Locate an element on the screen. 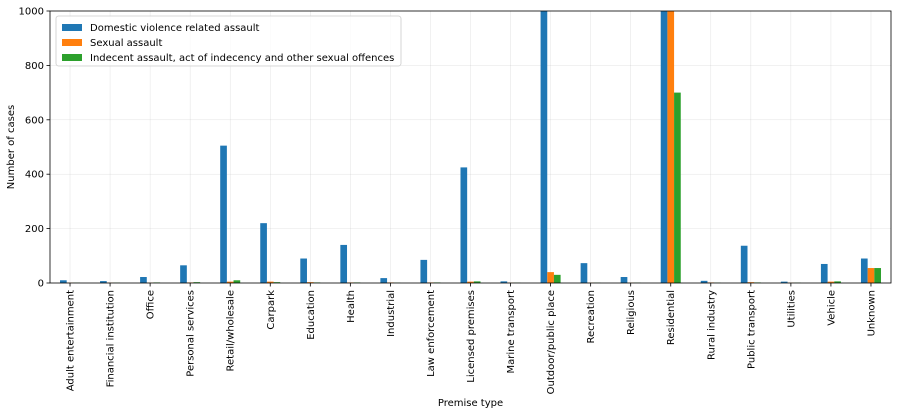 The height and width of the screenshot is (415, 897). y-tick-label: 1000 is located at coordinates (31, 12).